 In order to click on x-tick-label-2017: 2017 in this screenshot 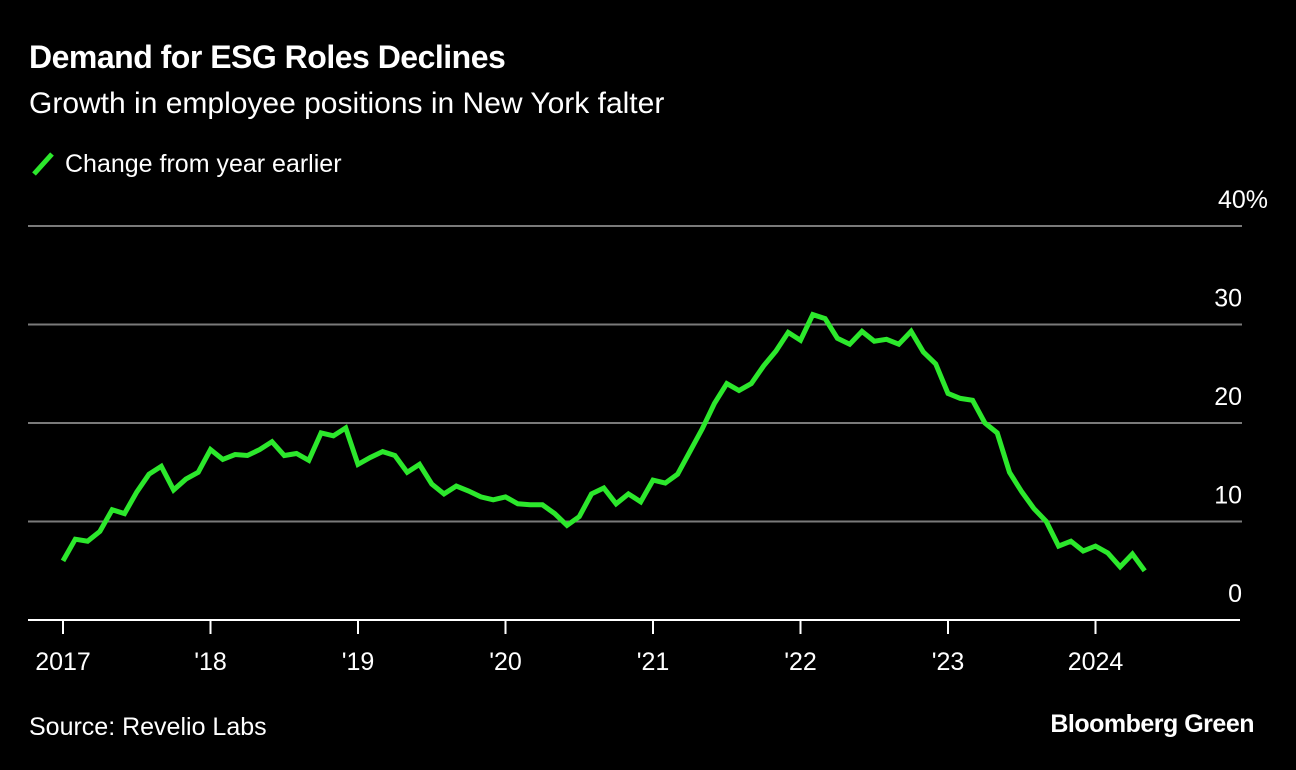, I will do `click(63, 662)`.